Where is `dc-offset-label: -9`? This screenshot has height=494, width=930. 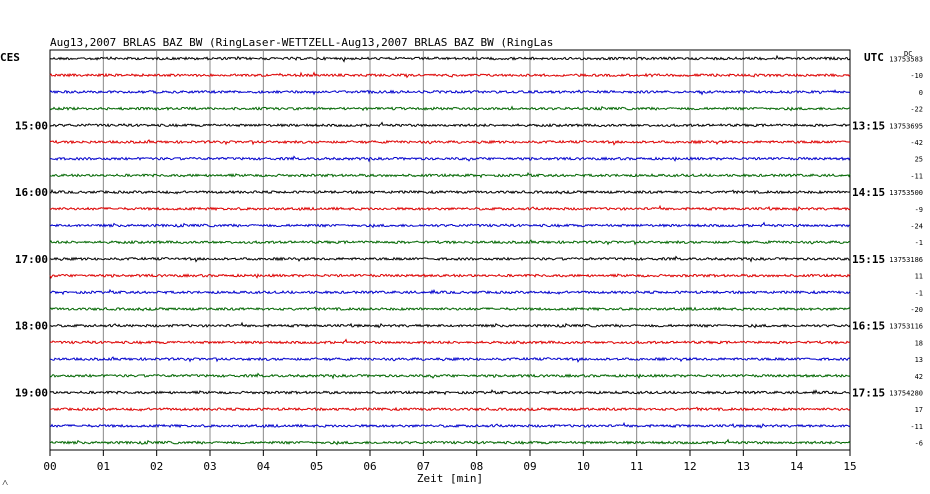 dc-offset-label: -9 is located at coordinates (919, 210).